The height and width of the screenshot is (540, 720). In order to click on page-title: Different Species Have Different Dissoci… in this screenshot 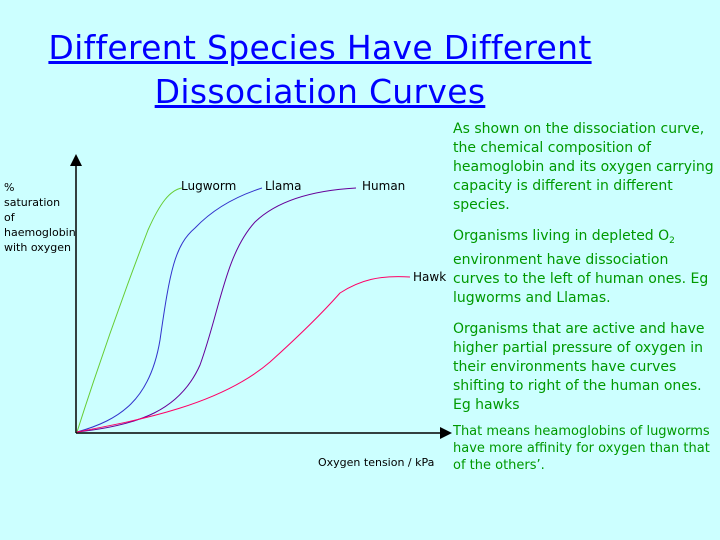, I will do `click(320, 70)`.